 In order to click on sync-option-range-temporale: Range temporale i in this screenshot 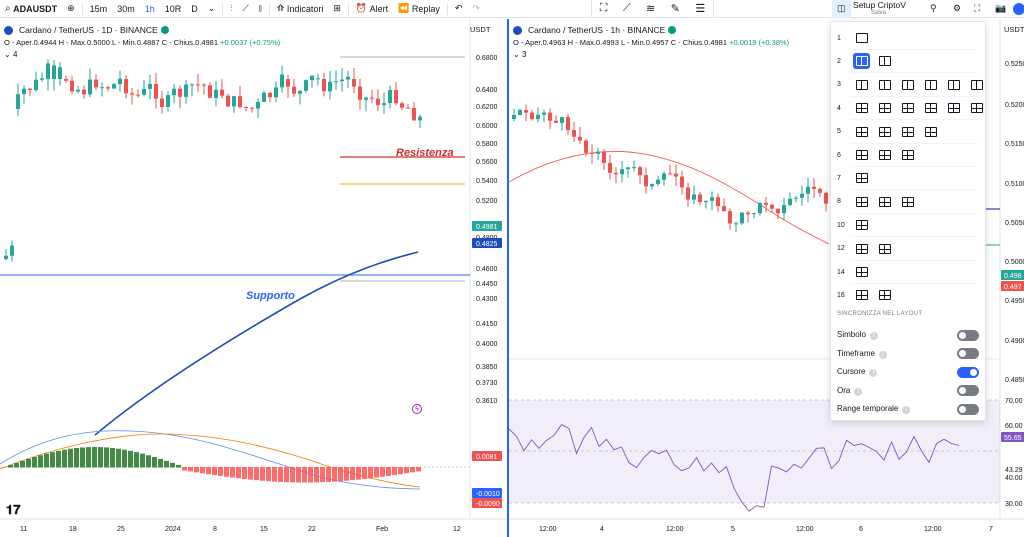, I will do `click(908, 409)`.